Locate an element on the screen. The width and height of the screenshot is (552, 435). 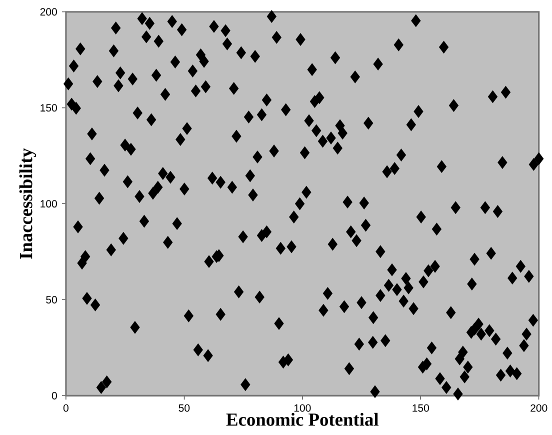
x-tick-label: 0 is located at coordinates (65, 408).